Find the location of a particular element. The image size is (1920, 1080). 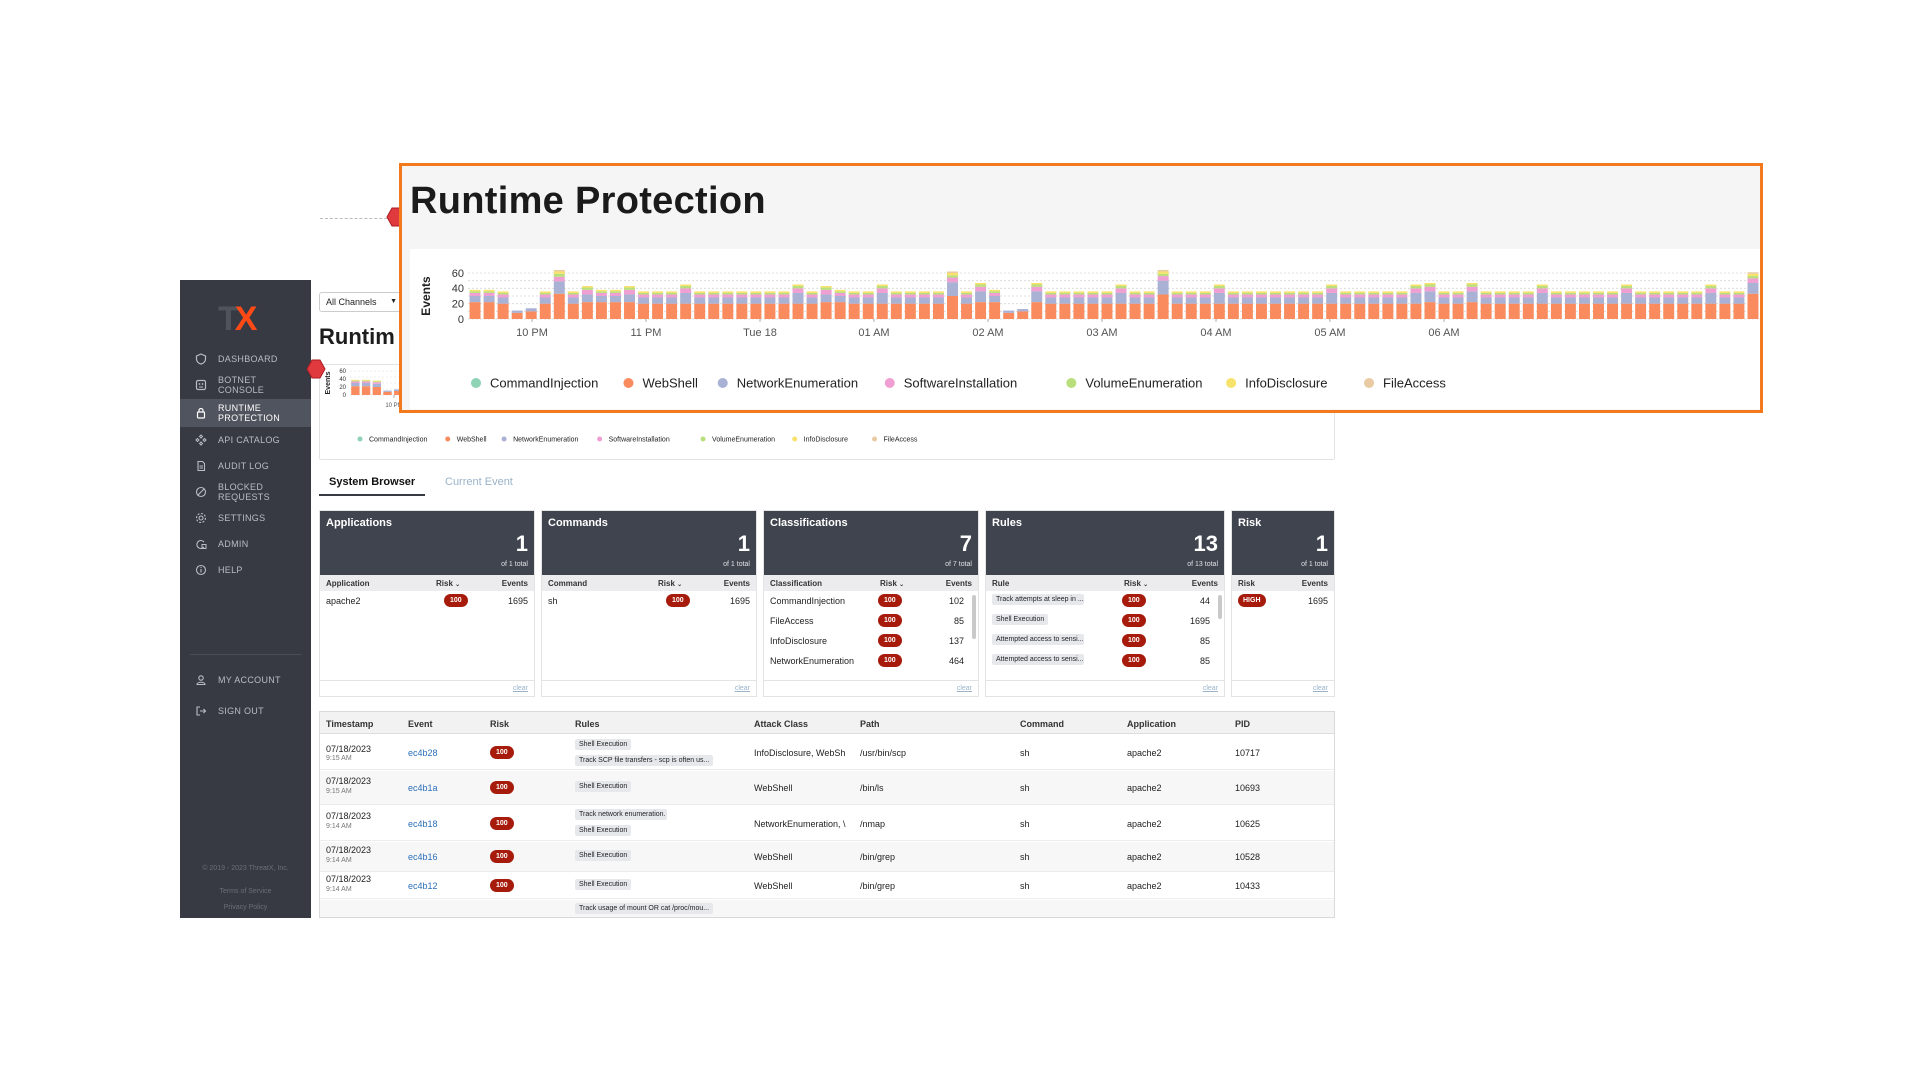

legend-item: VolumeEnumeration is located at coordinates (743, 440).